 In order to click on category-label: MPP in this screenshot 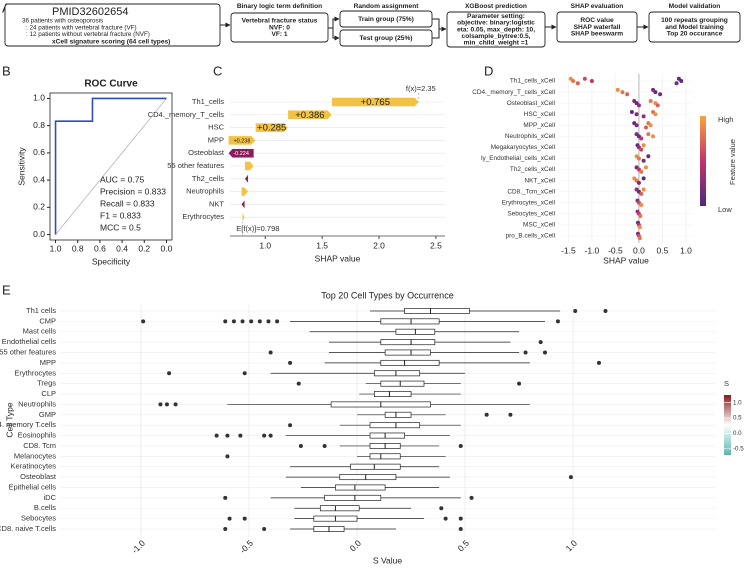, I will do `click(216, 139)`.